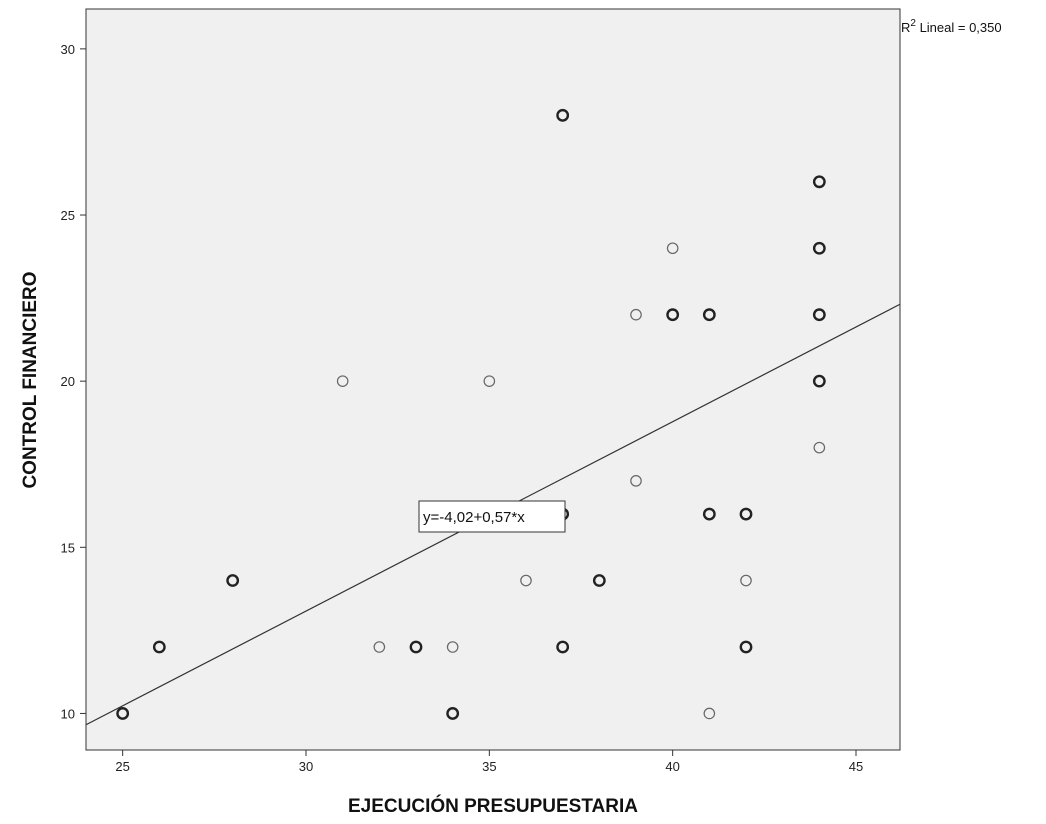  What do you see at coordinates (306, 766) in the screenshot?
I see `x-tick-label: 30` at bounding box center [306, 766].